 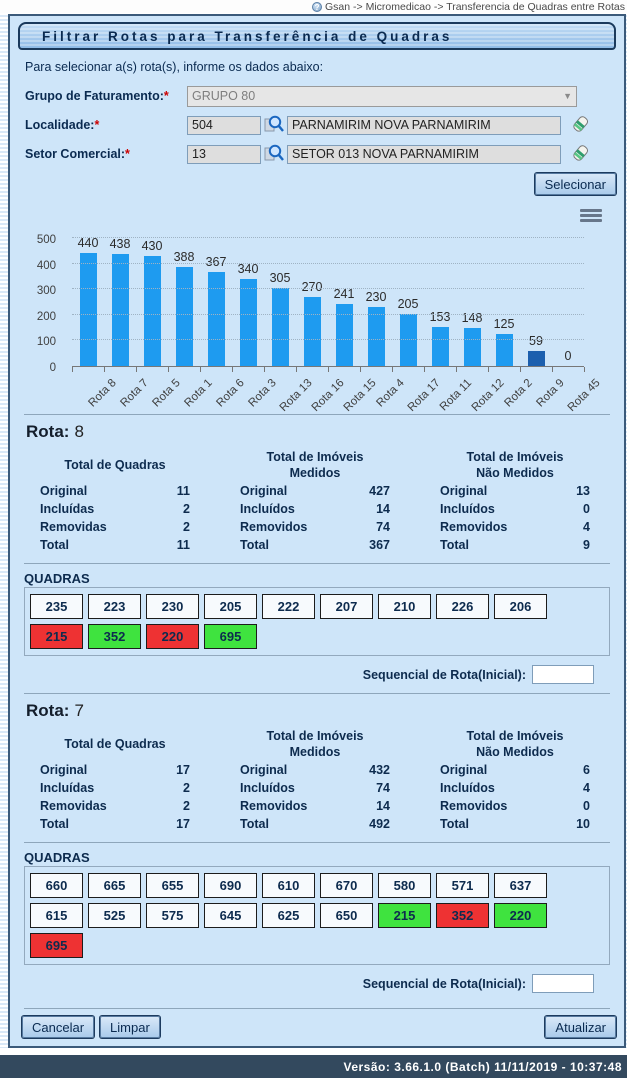 I want to click on quadra-cell: 226, so click(x=462, y=606).